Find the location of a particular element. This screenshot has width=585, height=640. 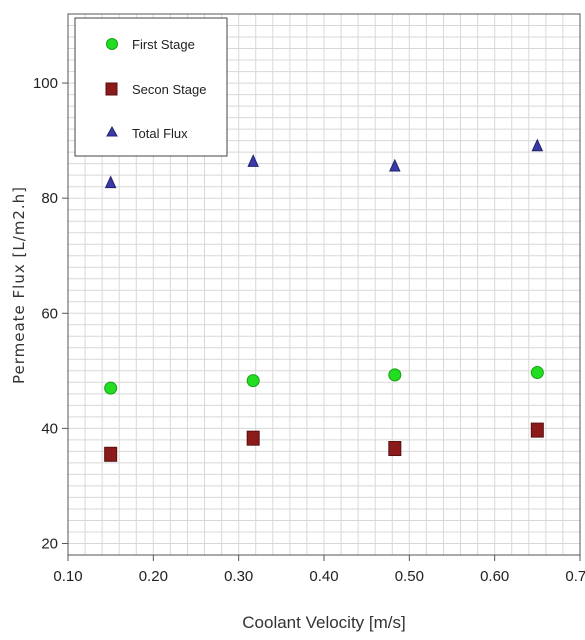

y-axis: 20 40 60 80 100 is located at coordinates (50, 313).